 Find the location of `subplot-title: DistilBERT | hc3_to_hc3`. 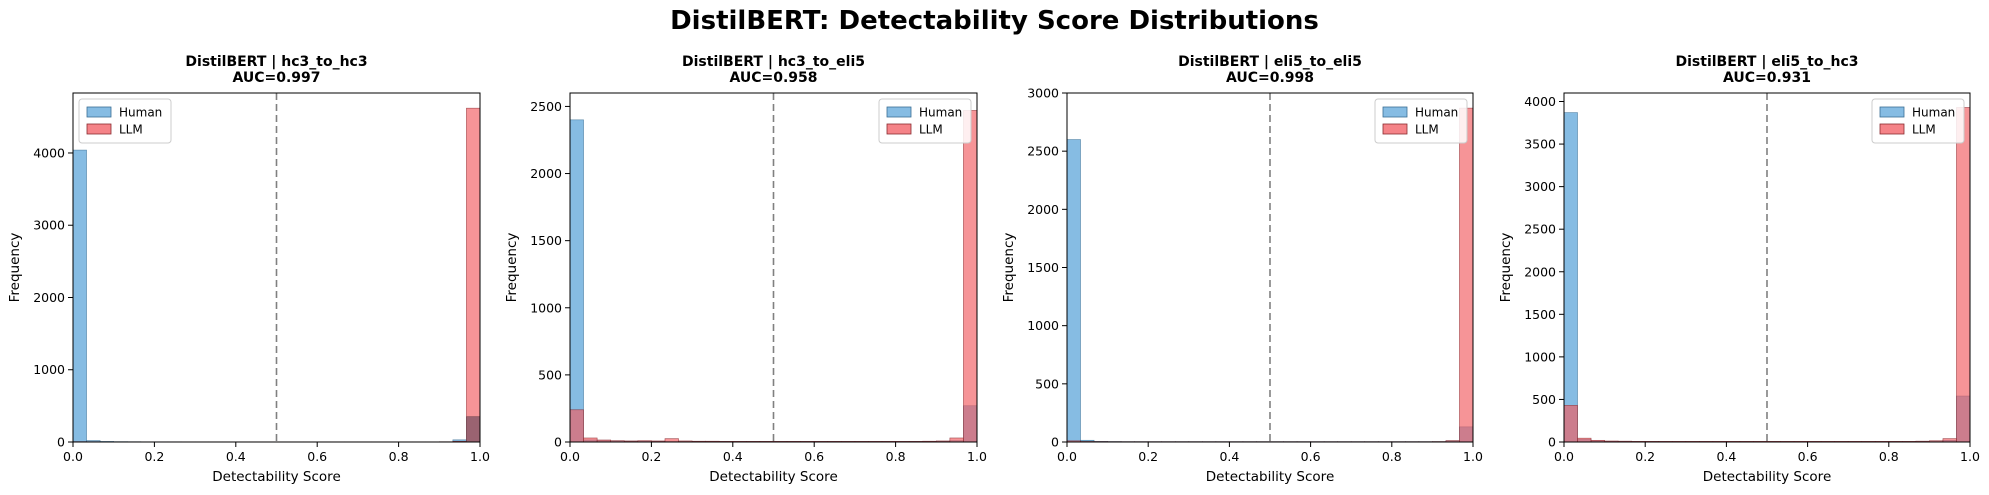

subplot-title: DistilBERT | hc3_to_hc3 is located at coordinates (276, 62).